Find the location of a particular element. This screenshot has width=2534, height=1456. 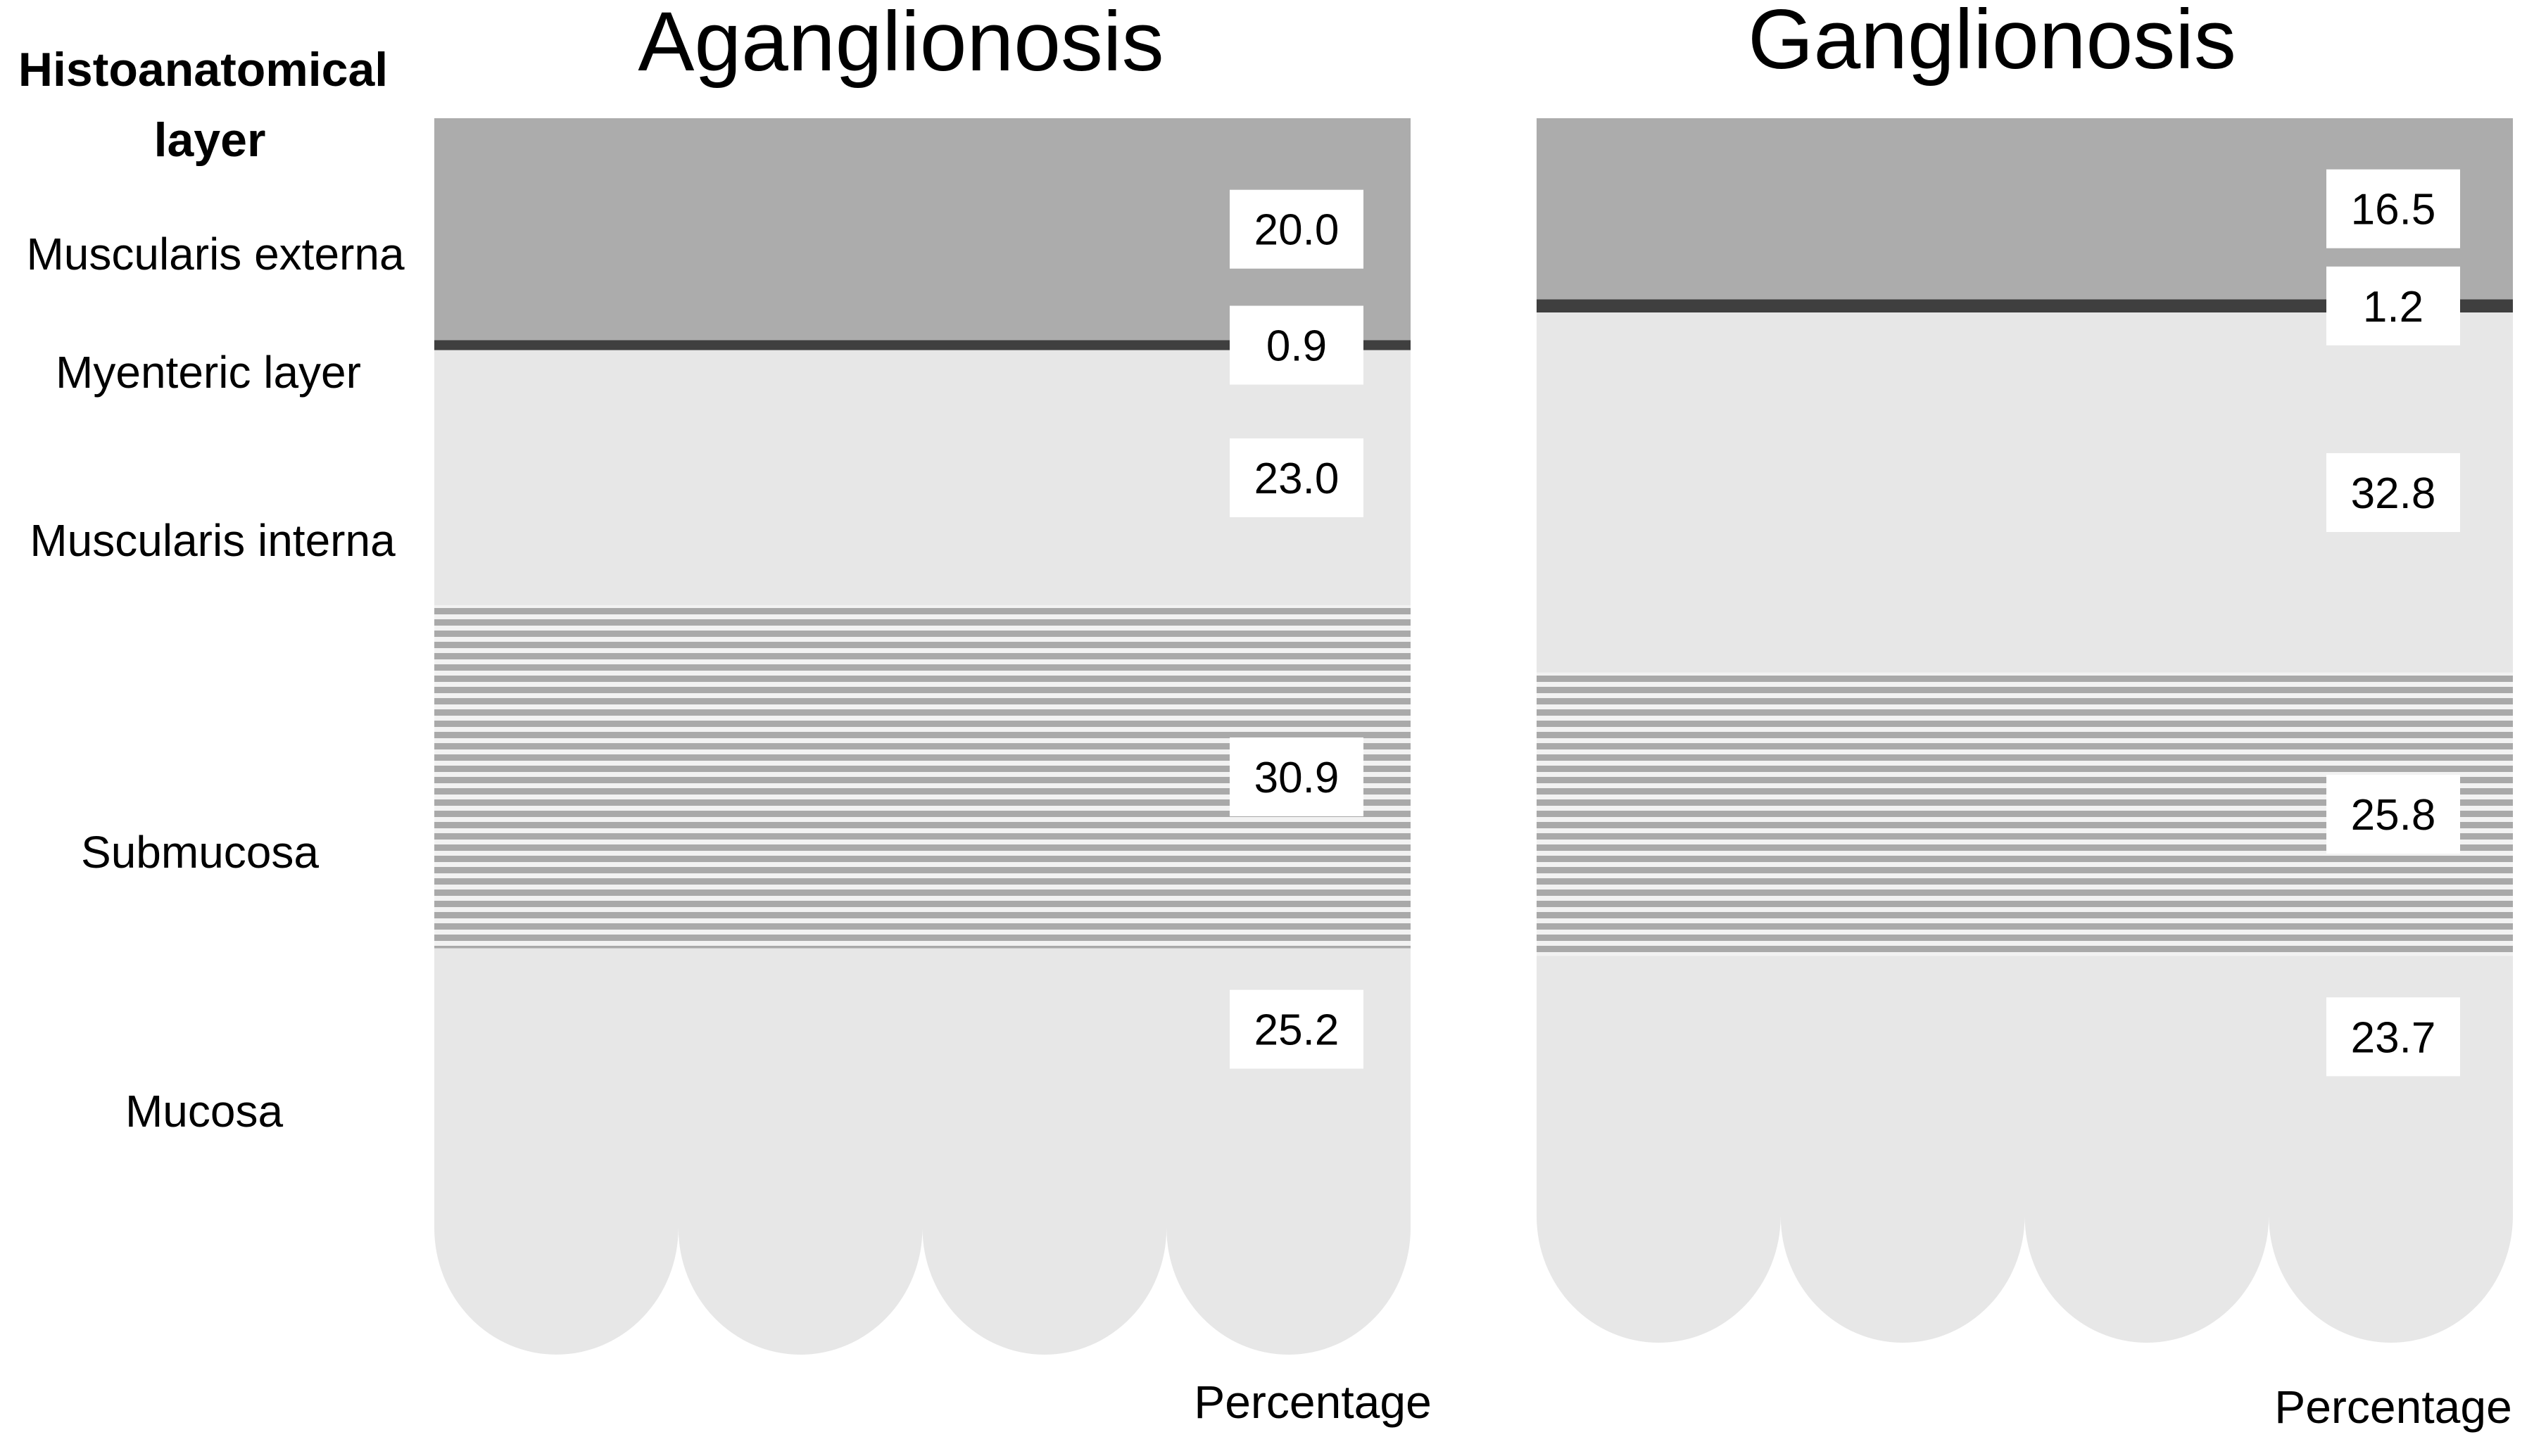

layer-label-myenteric-layer: Myenteric layer is located at coordinates (208, 372).